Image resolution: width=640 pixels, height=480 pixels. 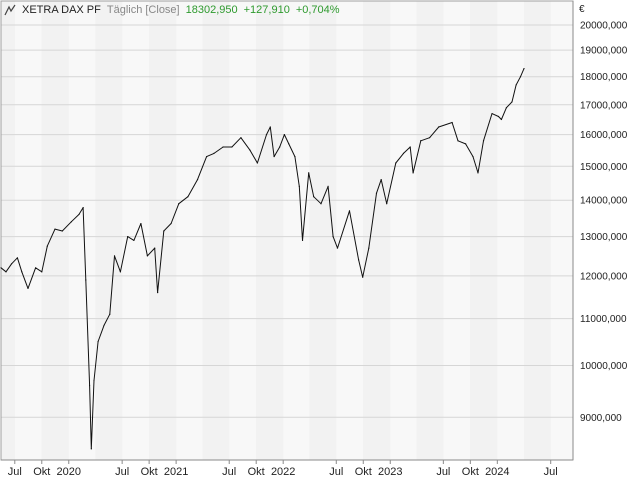 I want to click on line-chart-icon, so click(x=10, y=10).